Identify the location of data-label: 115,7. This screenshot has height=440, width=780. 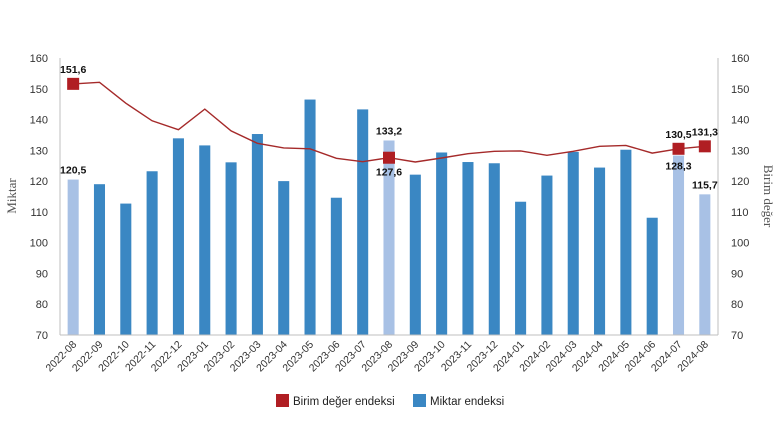
(705, 185).